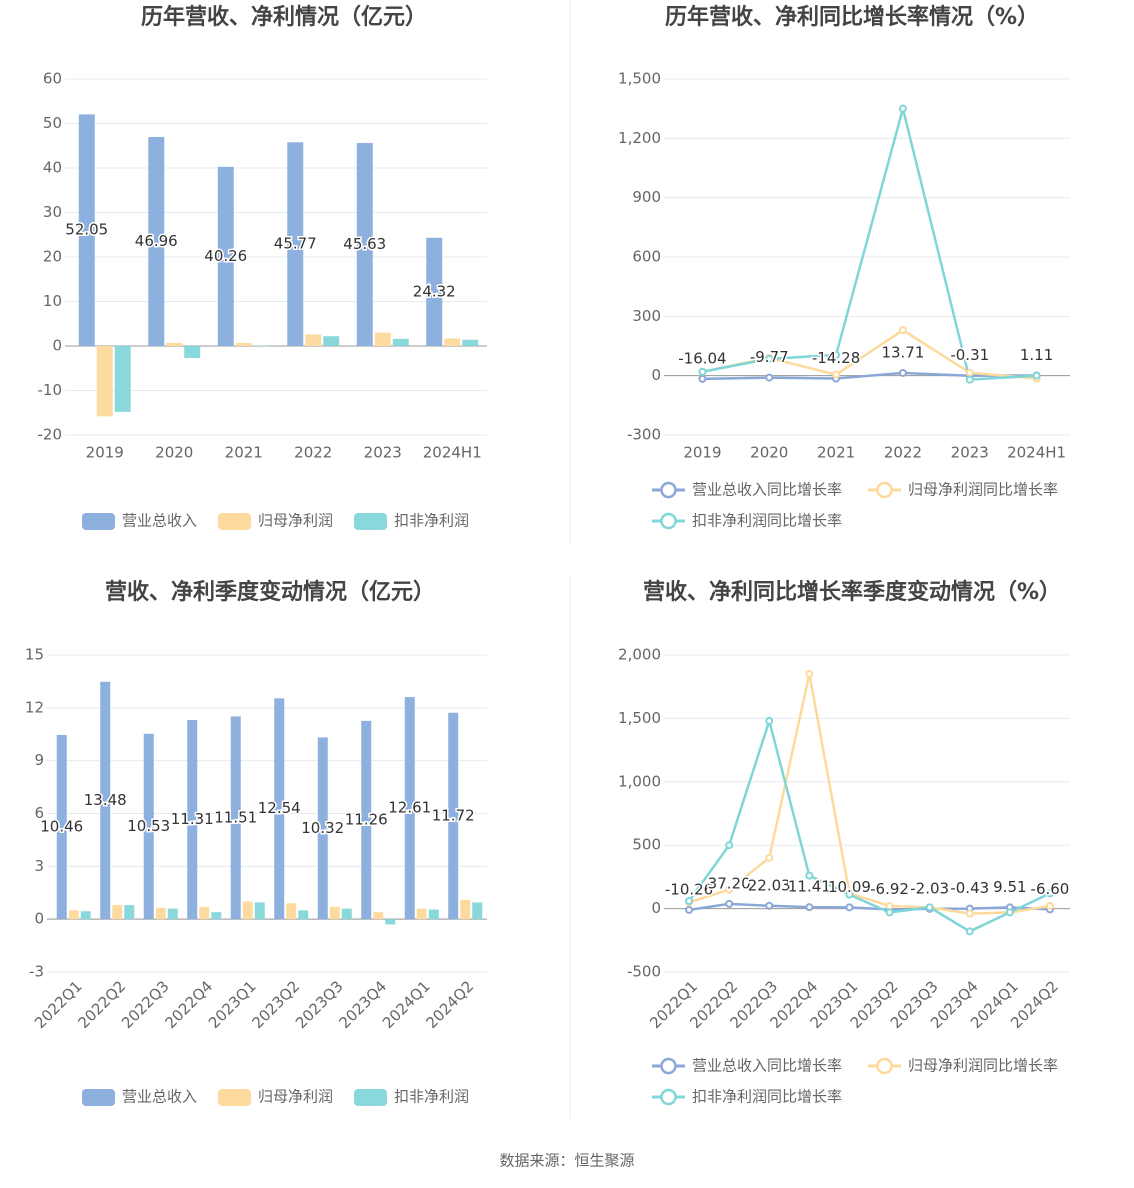  What do you see at coordinates (232, 1004) in the screenshot?
I see `x-tick-label: 2023Q1` at bounding box center [232, 1004].